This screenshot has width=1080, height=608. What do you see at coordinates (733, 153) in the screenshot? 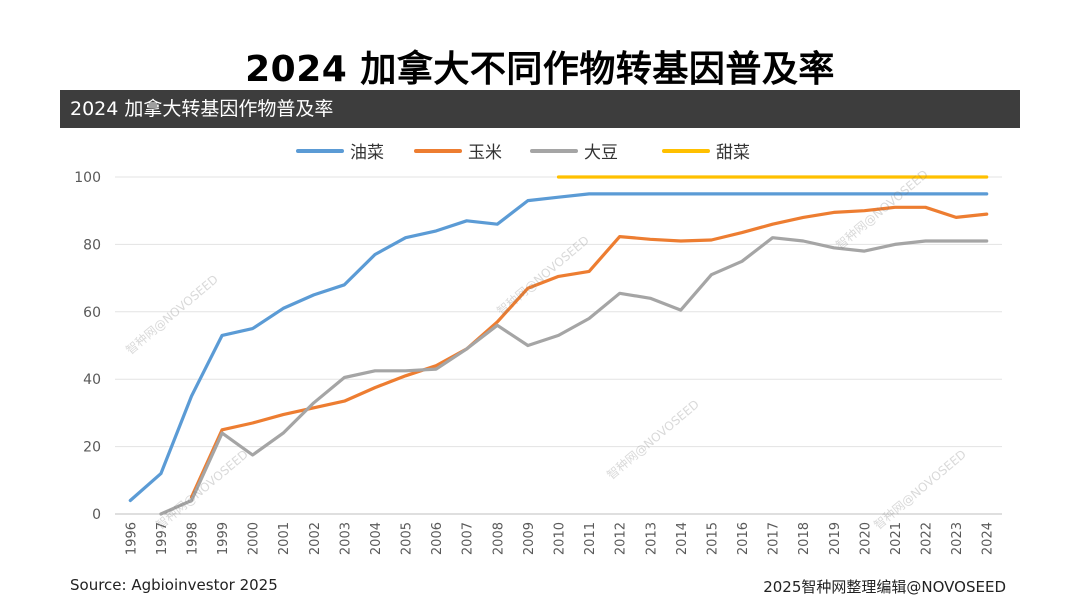
I see `legend-label-sugarbeet: 甜菜` at bounding box center [733, 153].